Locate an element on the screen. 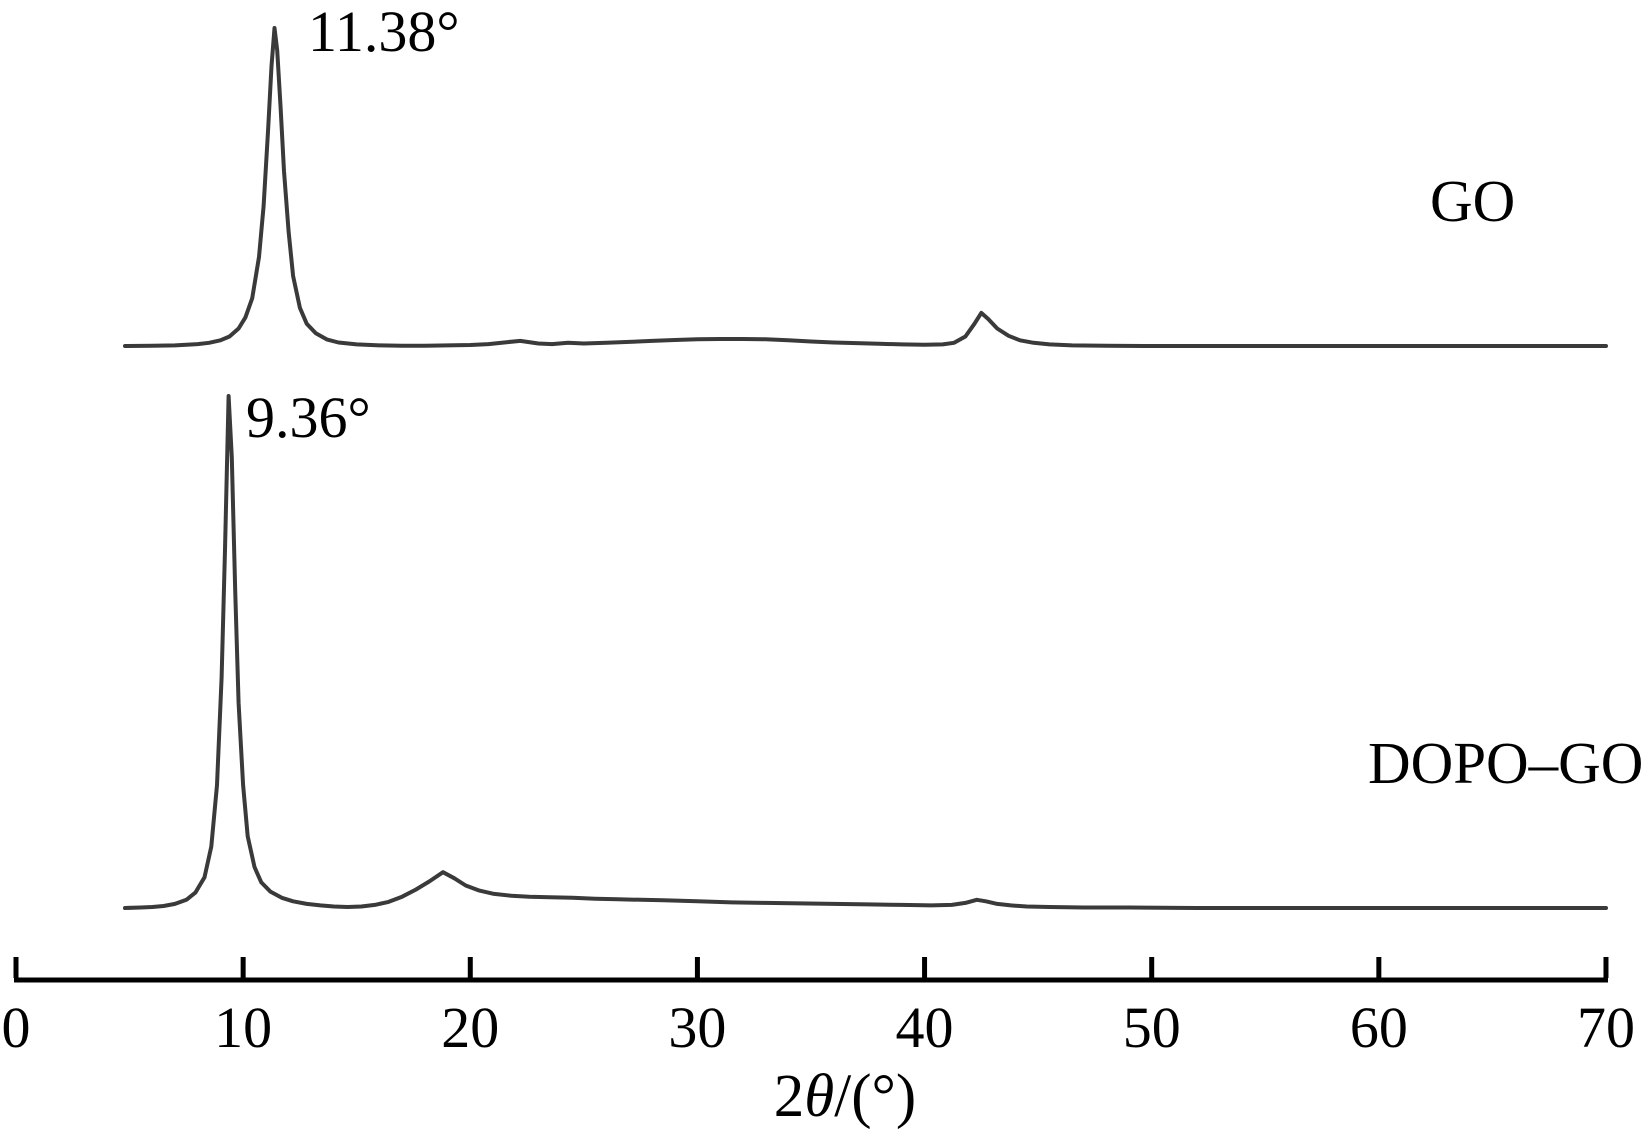  go-series-label: GO is located at coordinates (1473, 201).